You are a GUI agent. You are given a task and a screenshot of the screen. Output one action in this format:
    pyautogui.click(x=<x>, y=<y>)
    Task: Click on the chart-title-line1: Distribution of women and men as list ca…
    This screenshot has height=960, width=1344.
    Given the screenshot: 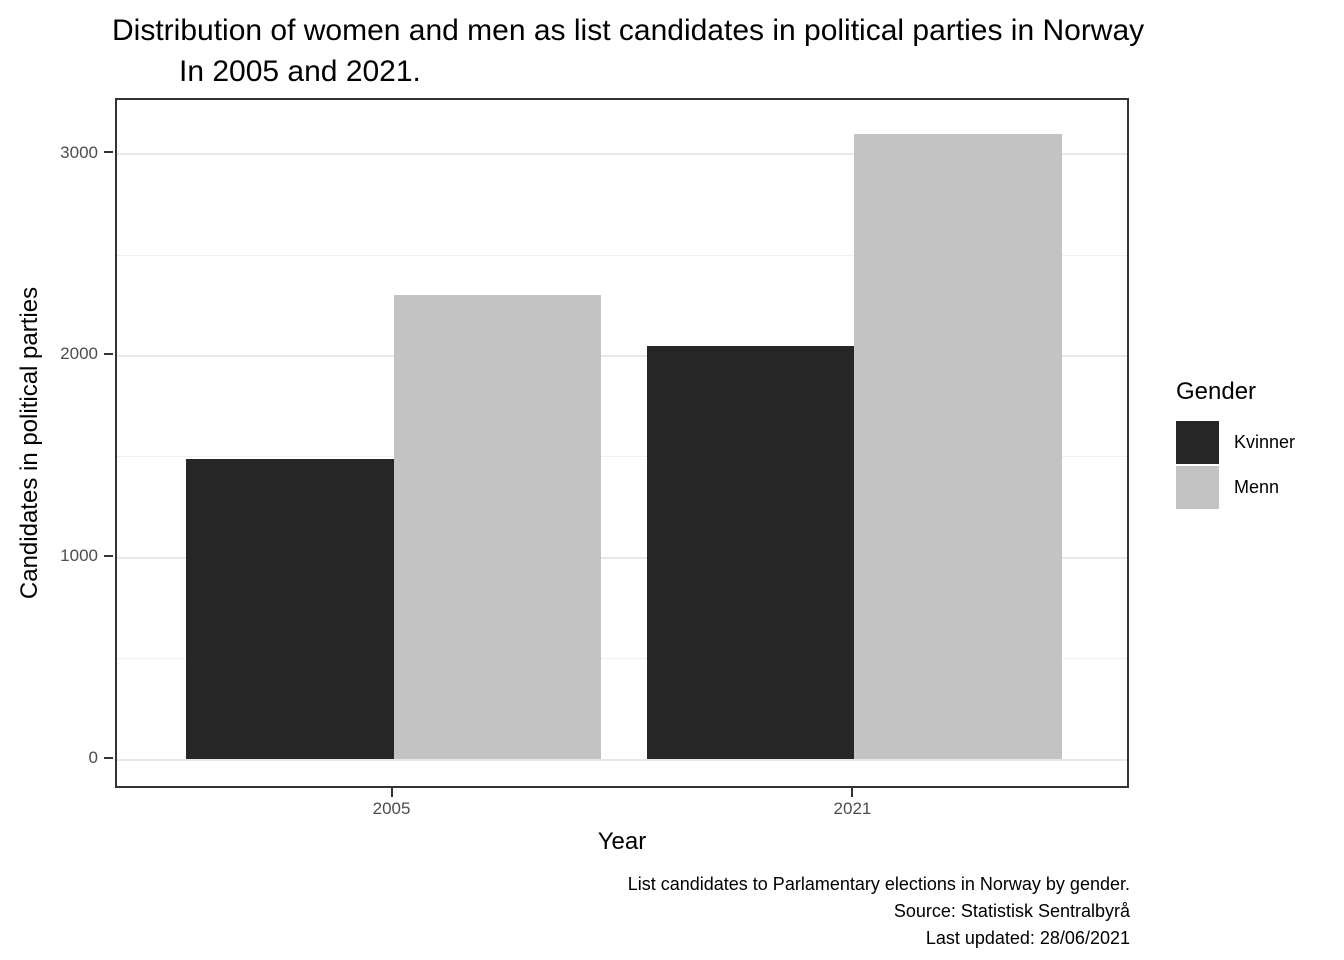 What is the action you would take?
    pyautogui.click(x=628, y=30)
    